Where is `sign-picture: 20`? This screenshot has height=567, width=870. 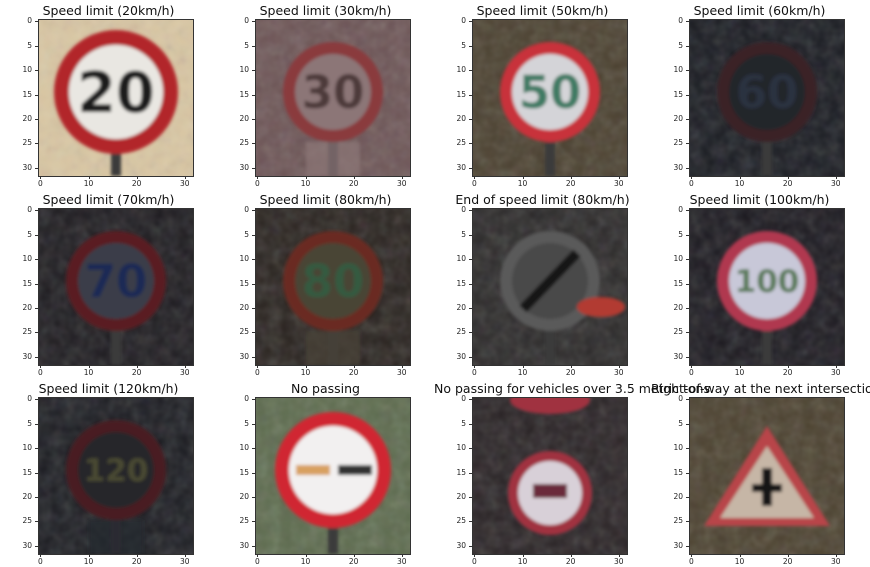
sign-picture: 20 is located at coordinates (116, 98).